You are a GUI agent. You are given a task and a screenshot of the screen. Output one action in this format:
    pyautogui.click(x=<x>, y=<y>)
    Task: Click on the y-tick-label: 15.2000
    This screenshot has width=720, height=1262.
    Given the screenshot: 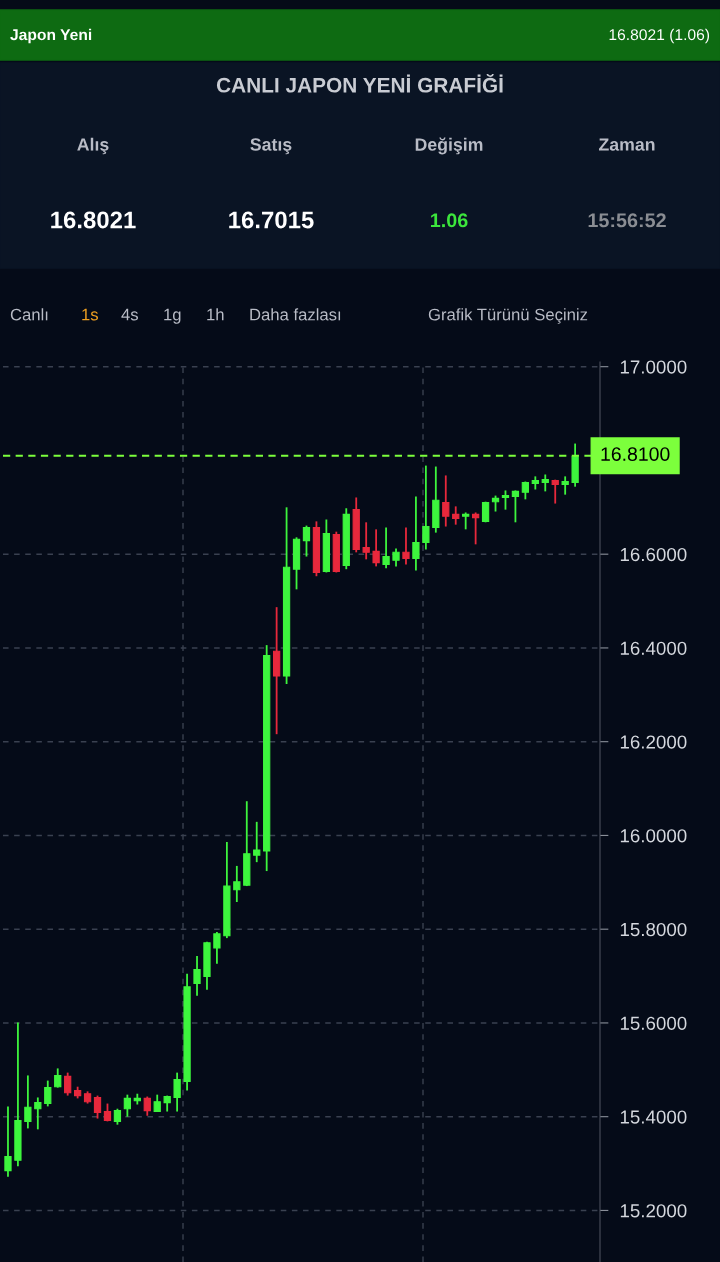 What is the action you would take?
    pyautogui.click(x=653, y=1211)
    